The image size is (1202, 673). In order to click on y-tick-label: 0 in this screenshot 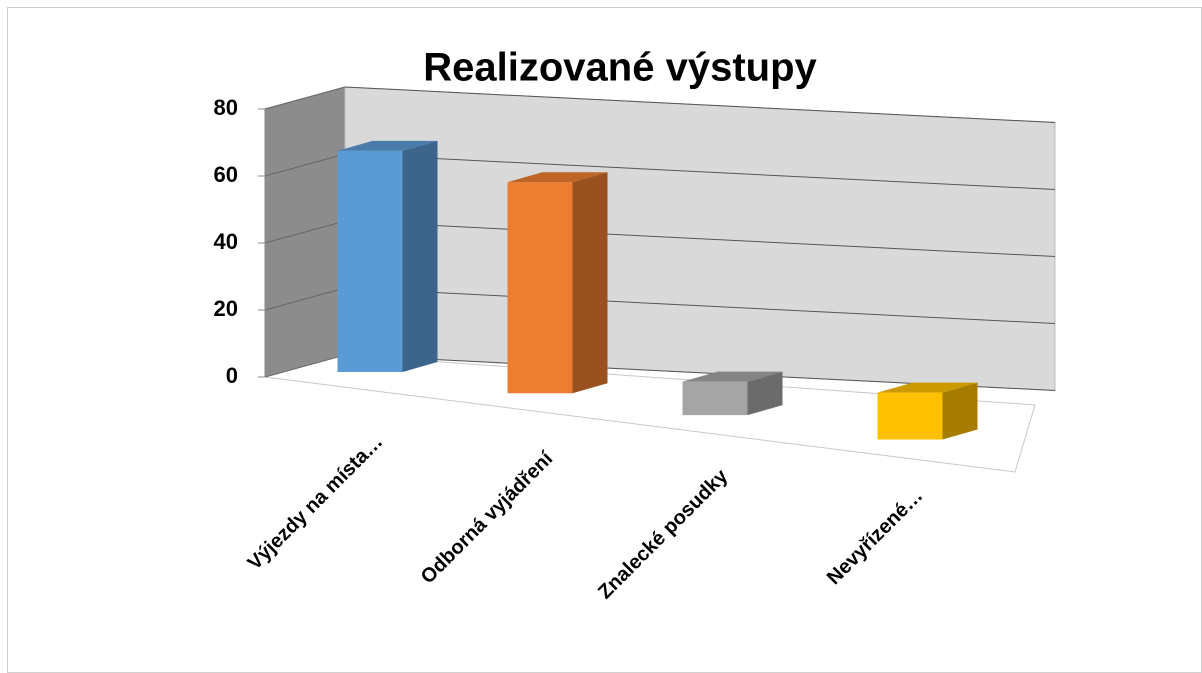, I will do `click(232, 375)`.